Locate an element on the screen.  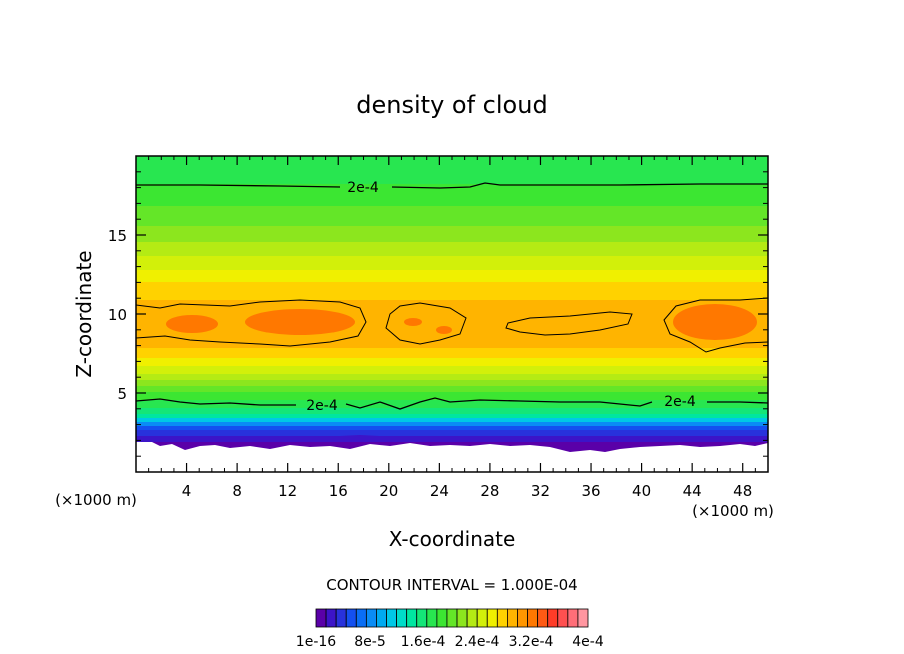
x-axis-unit-right: (×1000 m) is located at coordinates (733, 511).